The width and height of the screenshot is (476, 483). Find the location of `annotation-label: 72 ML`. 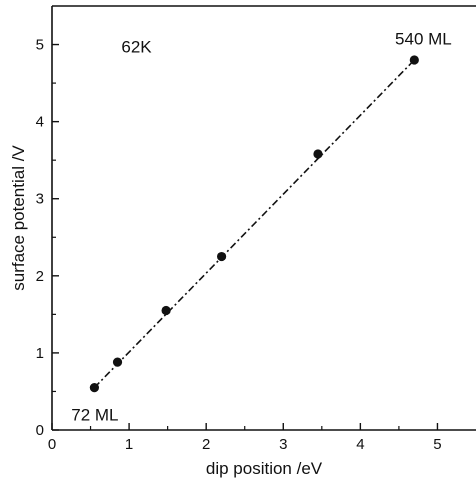

annotation-label: 72 ML is located at coordinates (94, 415).